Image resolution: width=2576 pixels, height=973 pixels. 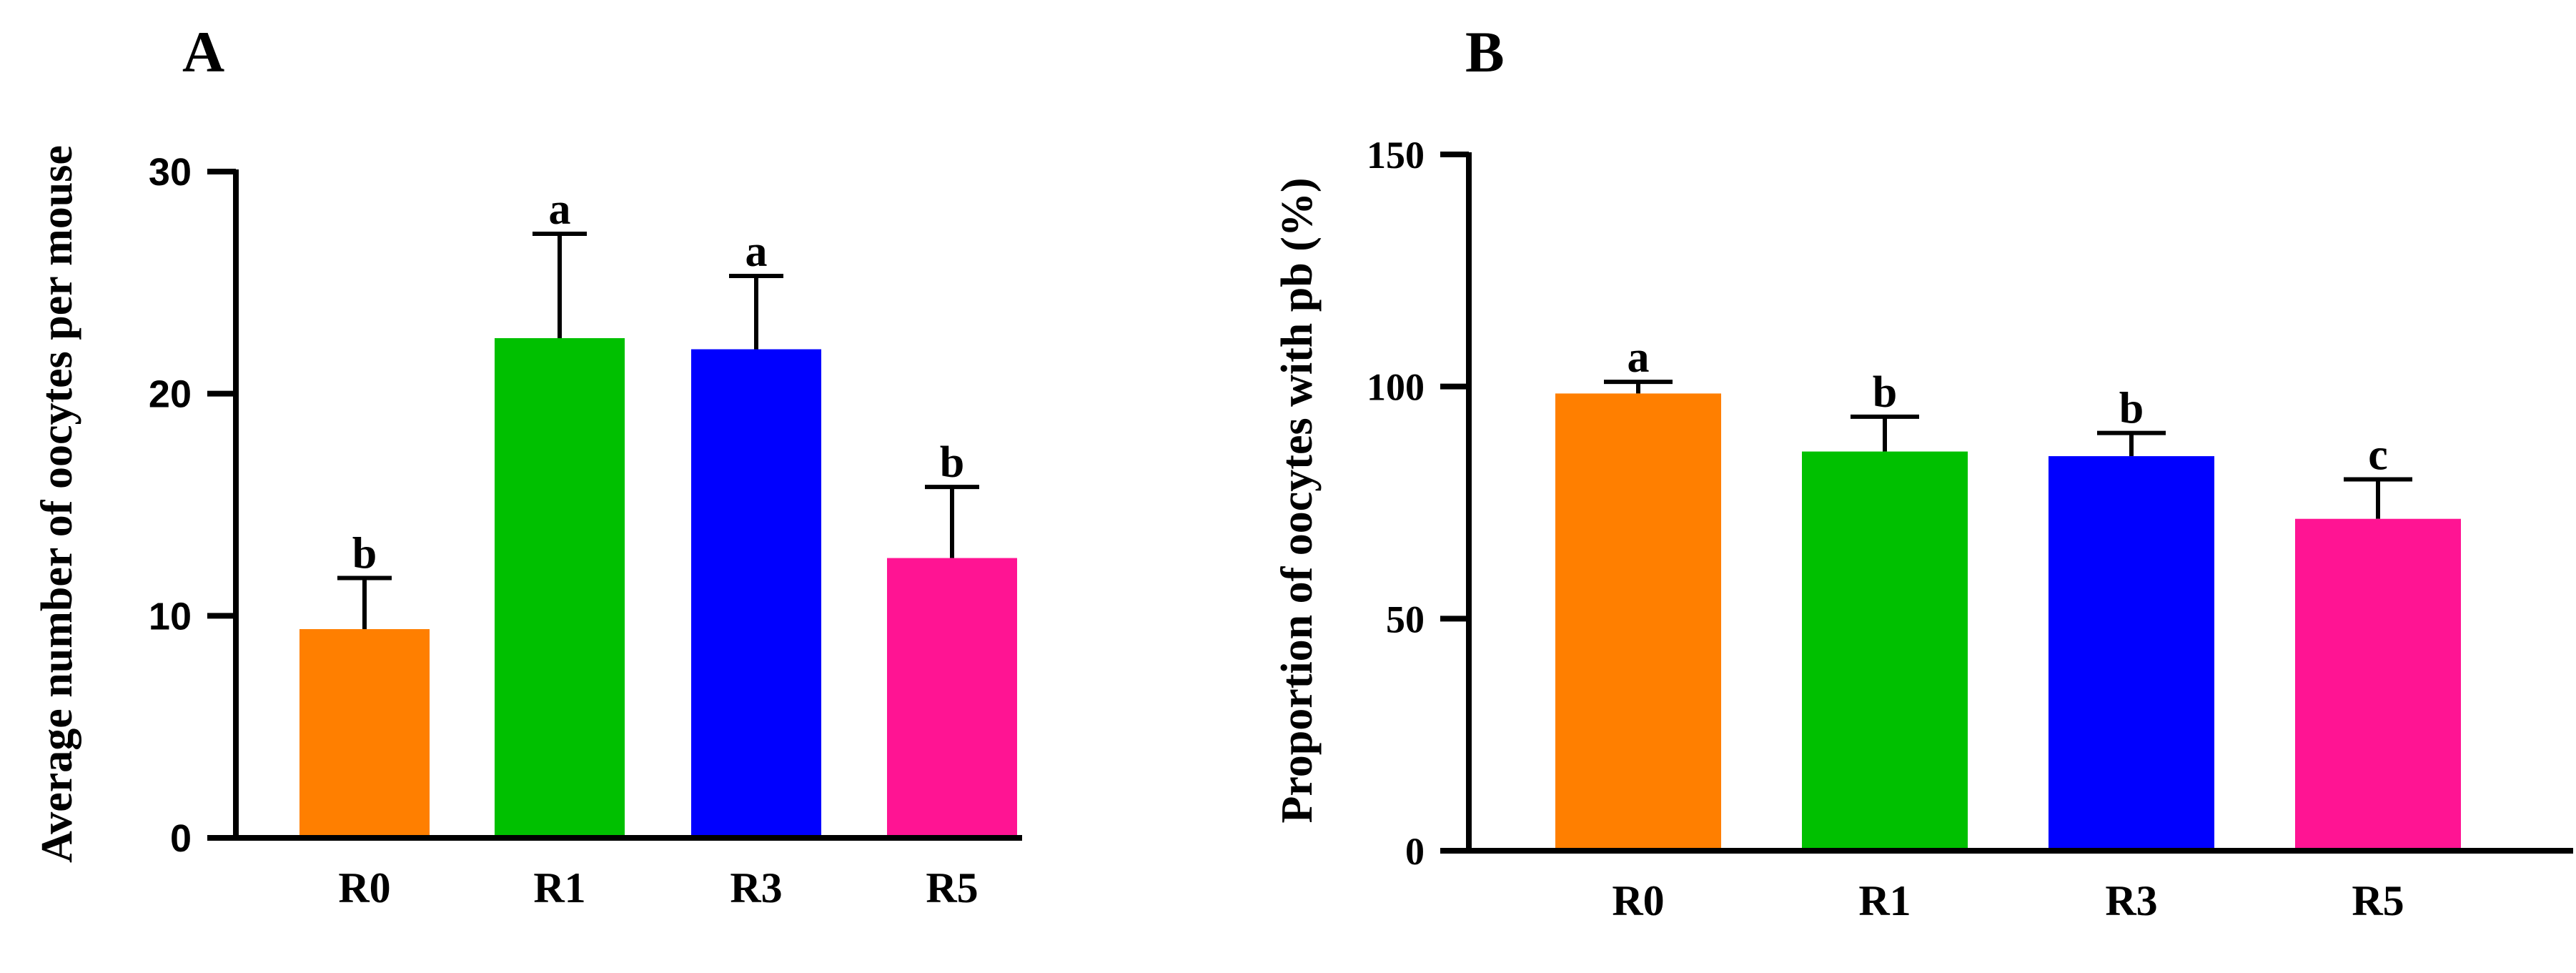 I want to click on y-tick-label-10: 10, so click(x=171, y=616).